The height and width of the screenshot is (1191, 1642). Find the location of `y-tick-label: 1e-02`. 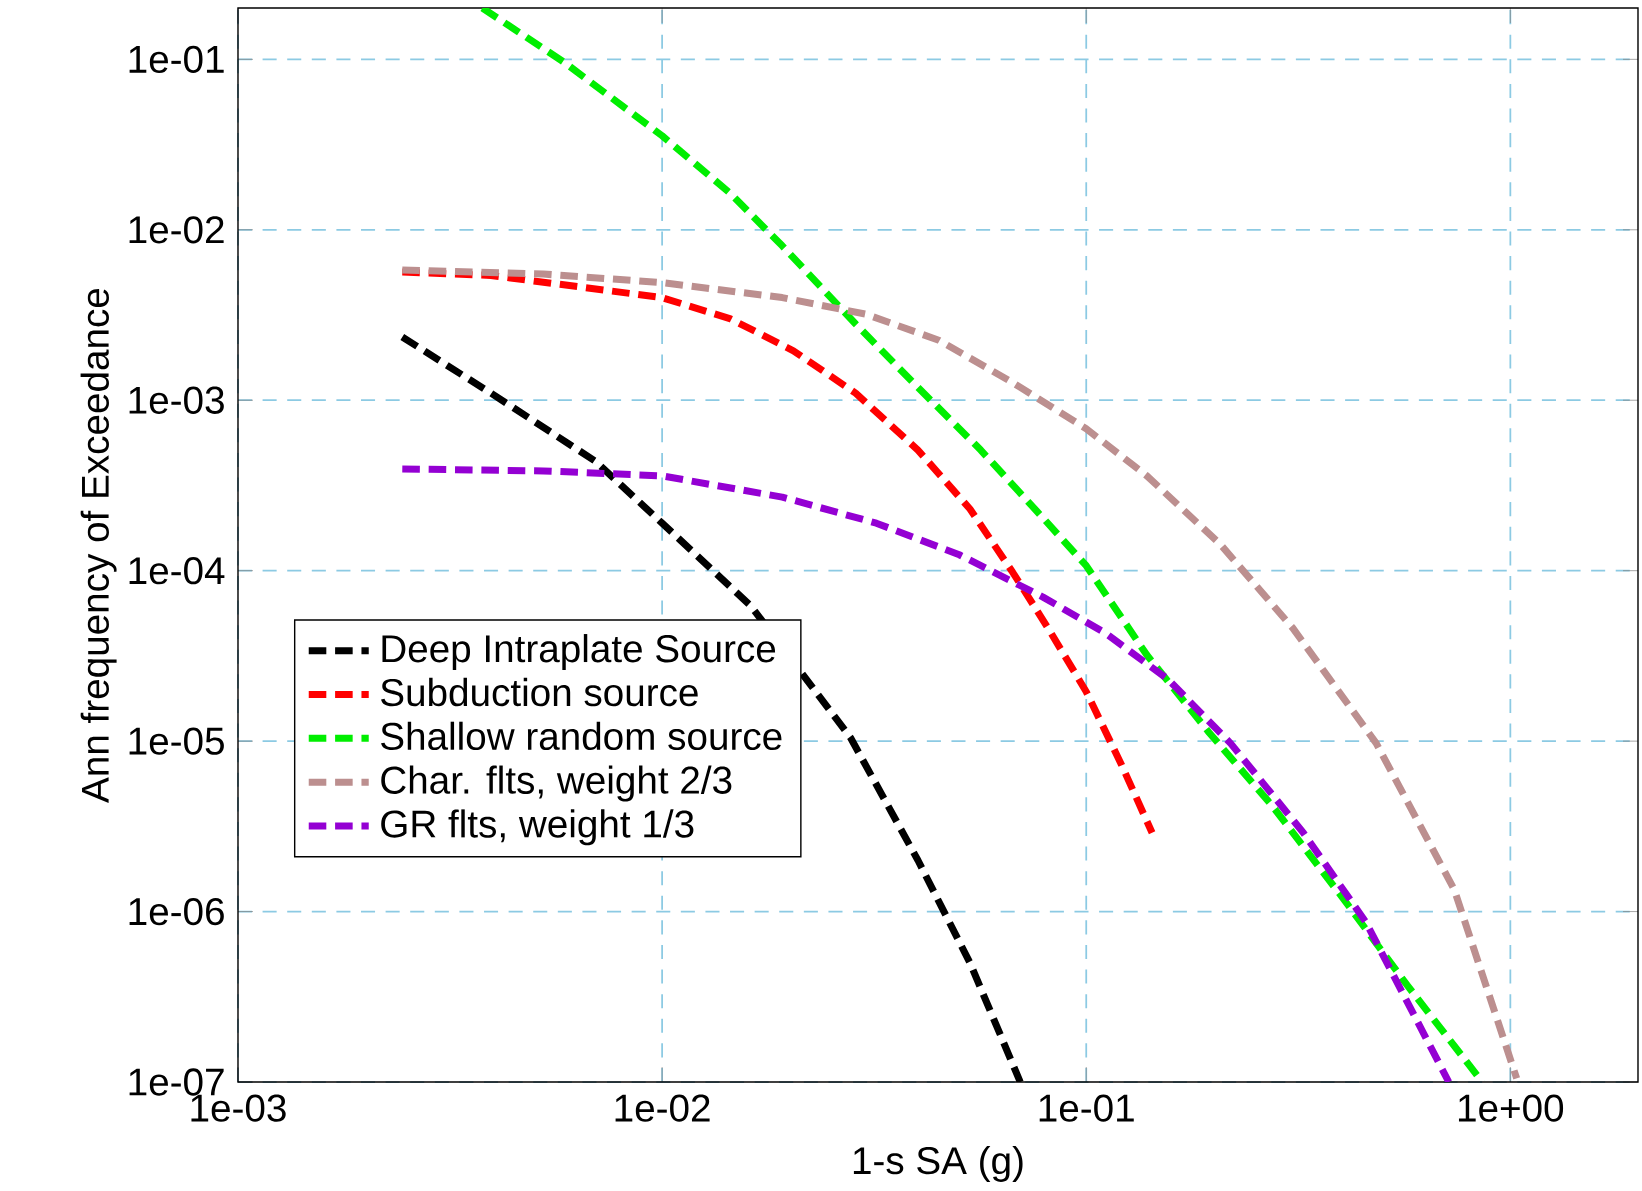

y-tick-label: 1e-02 is located at coordinates (176, 230).